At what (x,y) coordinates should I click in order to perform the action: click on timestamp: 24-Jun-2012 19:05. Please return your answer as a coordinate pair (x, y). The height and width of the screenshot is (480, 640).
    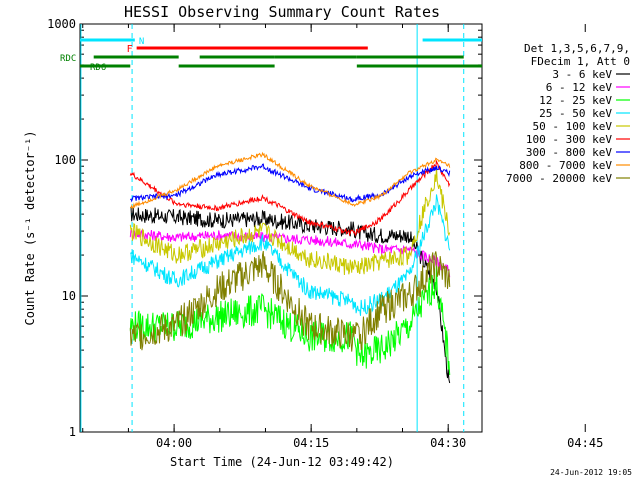
    Looking at the image, I should click on (591, 472).